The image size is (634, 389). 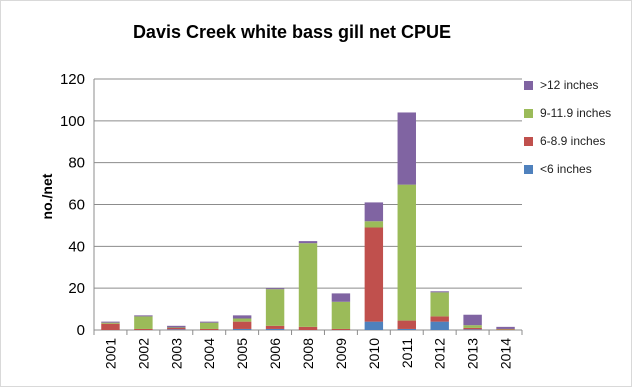 I want to click on legend-item-6-8-9: 6-8.9 inches, so click(x=564, y=143).